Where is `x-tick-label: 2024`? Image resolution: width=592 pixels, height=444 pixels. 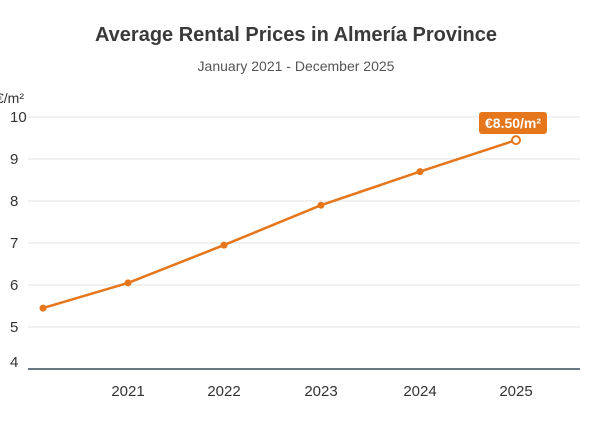
x-tick-label: 2024 is located at coordinates (419, 391).